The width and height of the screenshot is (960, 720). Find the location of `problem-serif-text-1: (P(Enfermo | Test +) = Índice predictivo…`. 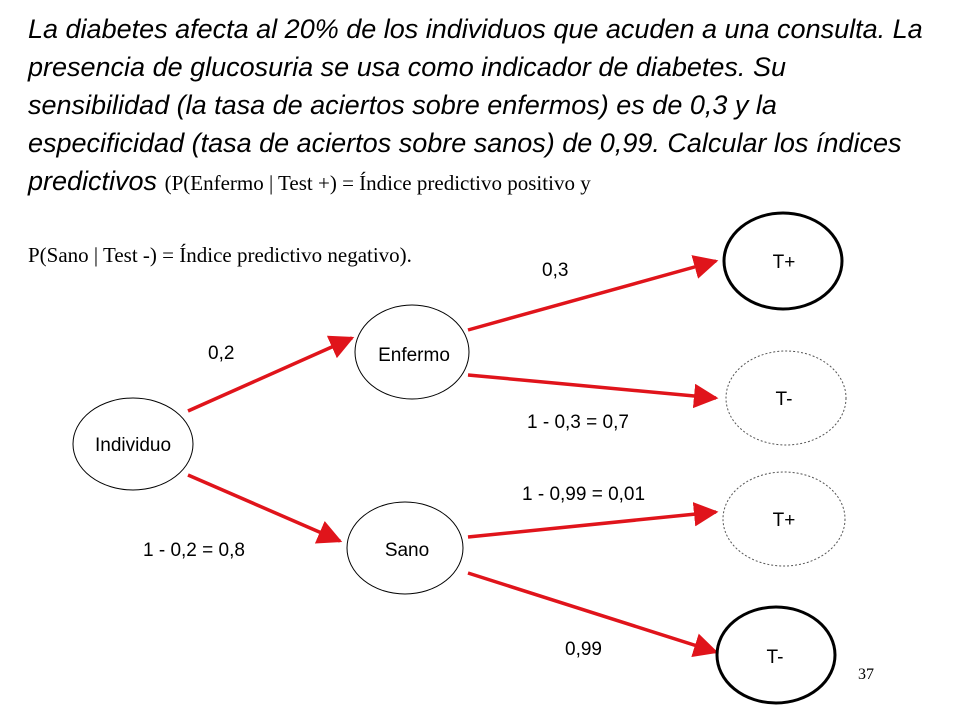

problem-serif-text-1: (P(Enfermo | Test +) = Índice predictivo… is located at coordinates (377, 183).